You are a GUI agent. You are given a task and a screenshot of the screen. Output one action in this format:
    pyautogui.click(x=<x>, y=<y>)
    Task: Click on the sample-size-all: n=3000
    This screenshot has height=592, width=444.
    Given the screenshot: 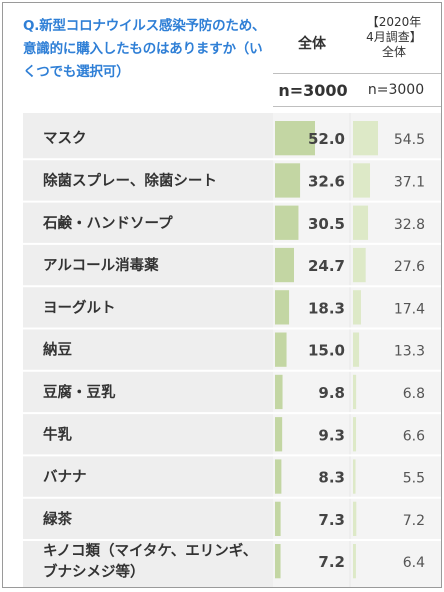 What is the action you would take?
    pyautogui.click(x=313, y=90)
    